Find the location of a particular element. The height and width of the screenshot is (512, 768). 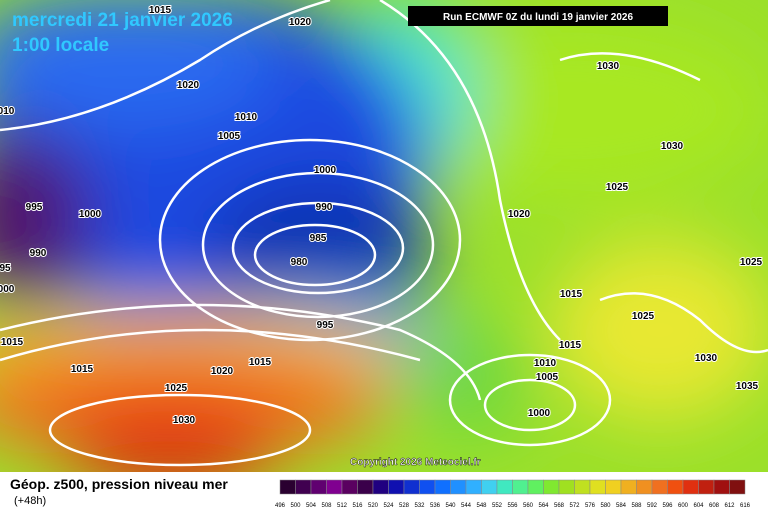

run-info: Run ECMWF 0Z du lundi 19 janvier 2026 is located at coordinates (538, 17).